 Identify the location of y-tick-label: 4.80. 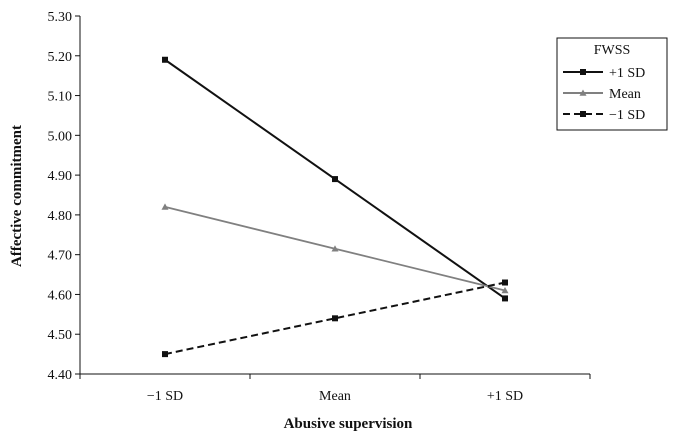
(60, 216).